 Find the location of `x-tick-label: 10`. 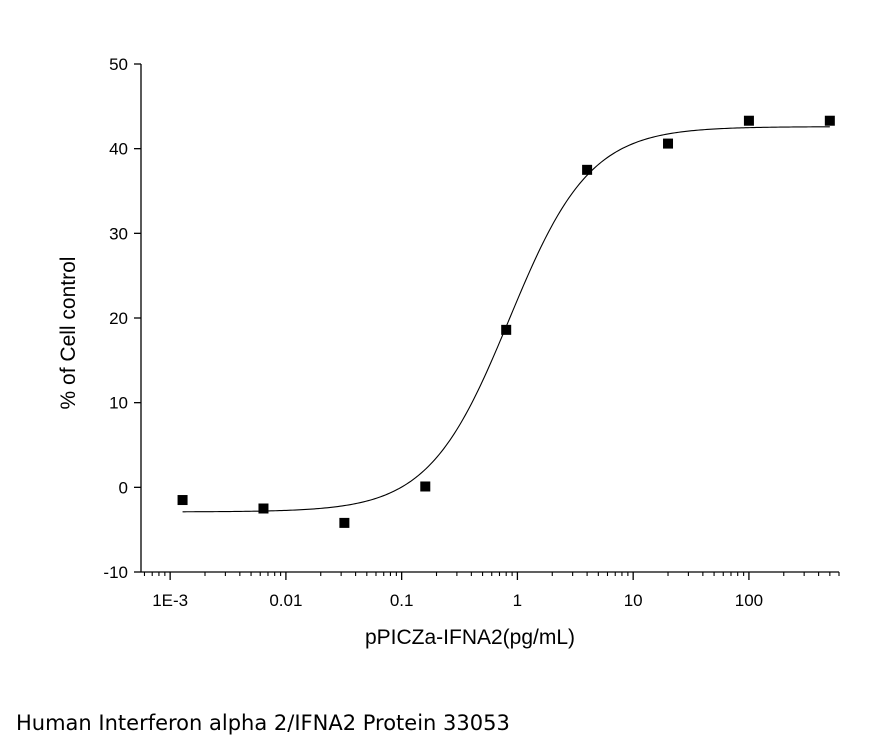

x-tick-label: 10 is located at coordinates (633, 600).